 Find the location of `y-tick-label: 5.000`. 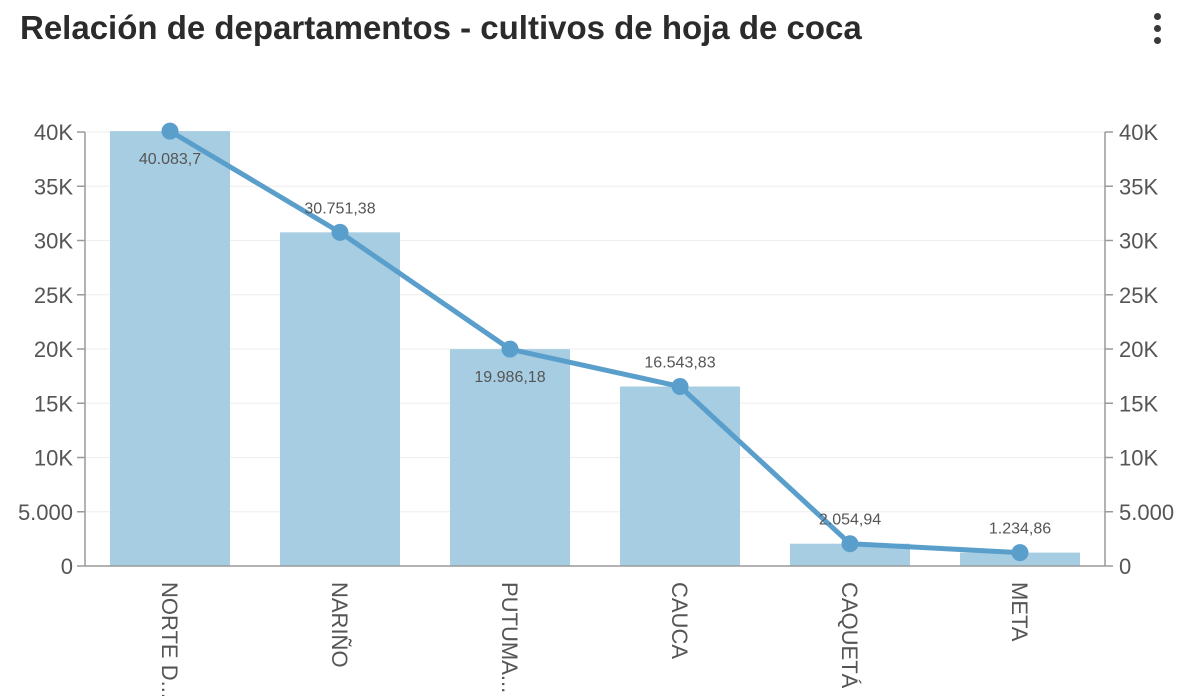

y-tick-label: 5.000 is located at coordinates (45, 512).